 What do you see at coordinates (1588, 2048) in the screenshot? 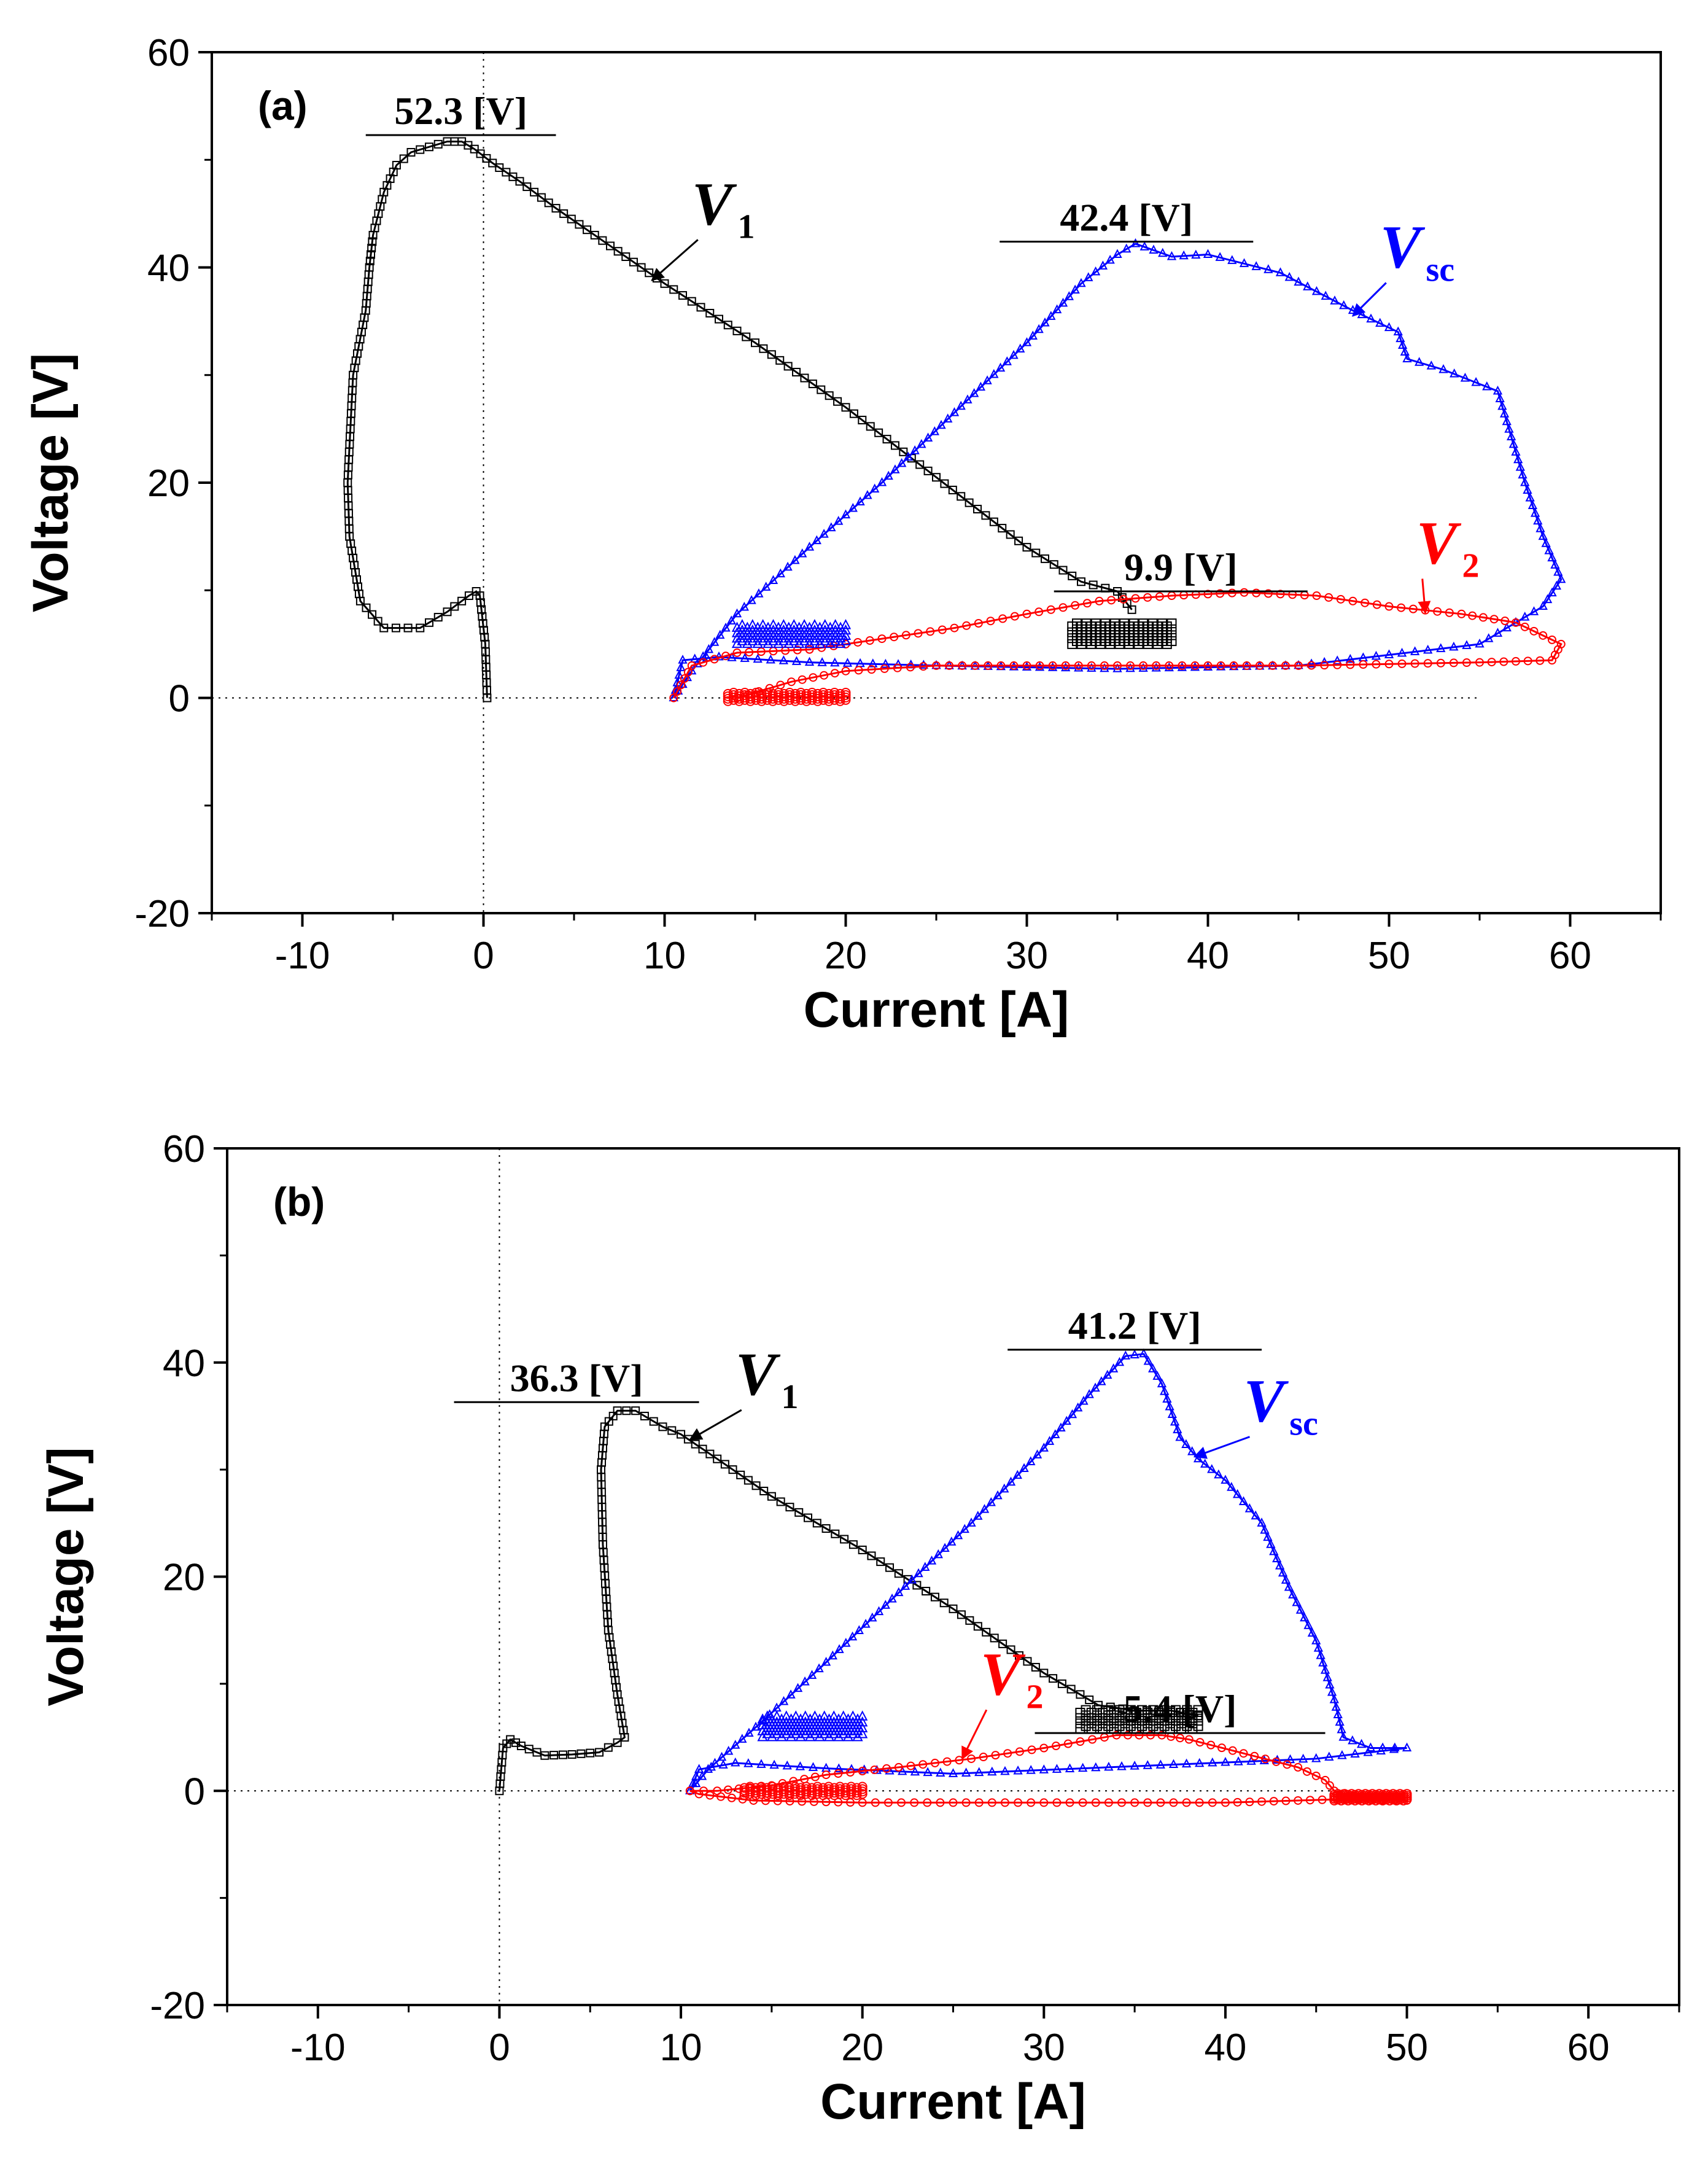
I see `x-tick-label: 60` at bounding box center [1588, 2048].